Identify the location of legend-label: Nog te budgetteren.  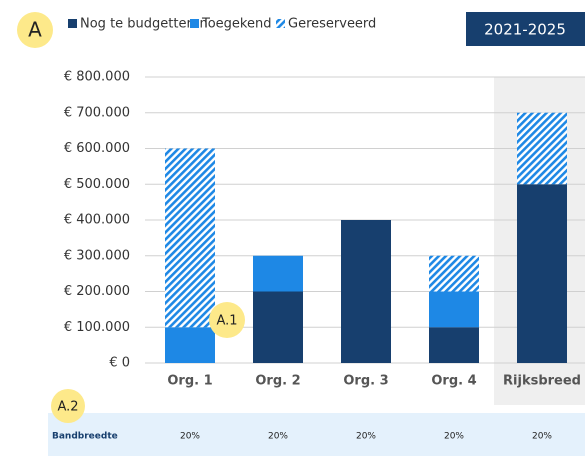
(144, 24).